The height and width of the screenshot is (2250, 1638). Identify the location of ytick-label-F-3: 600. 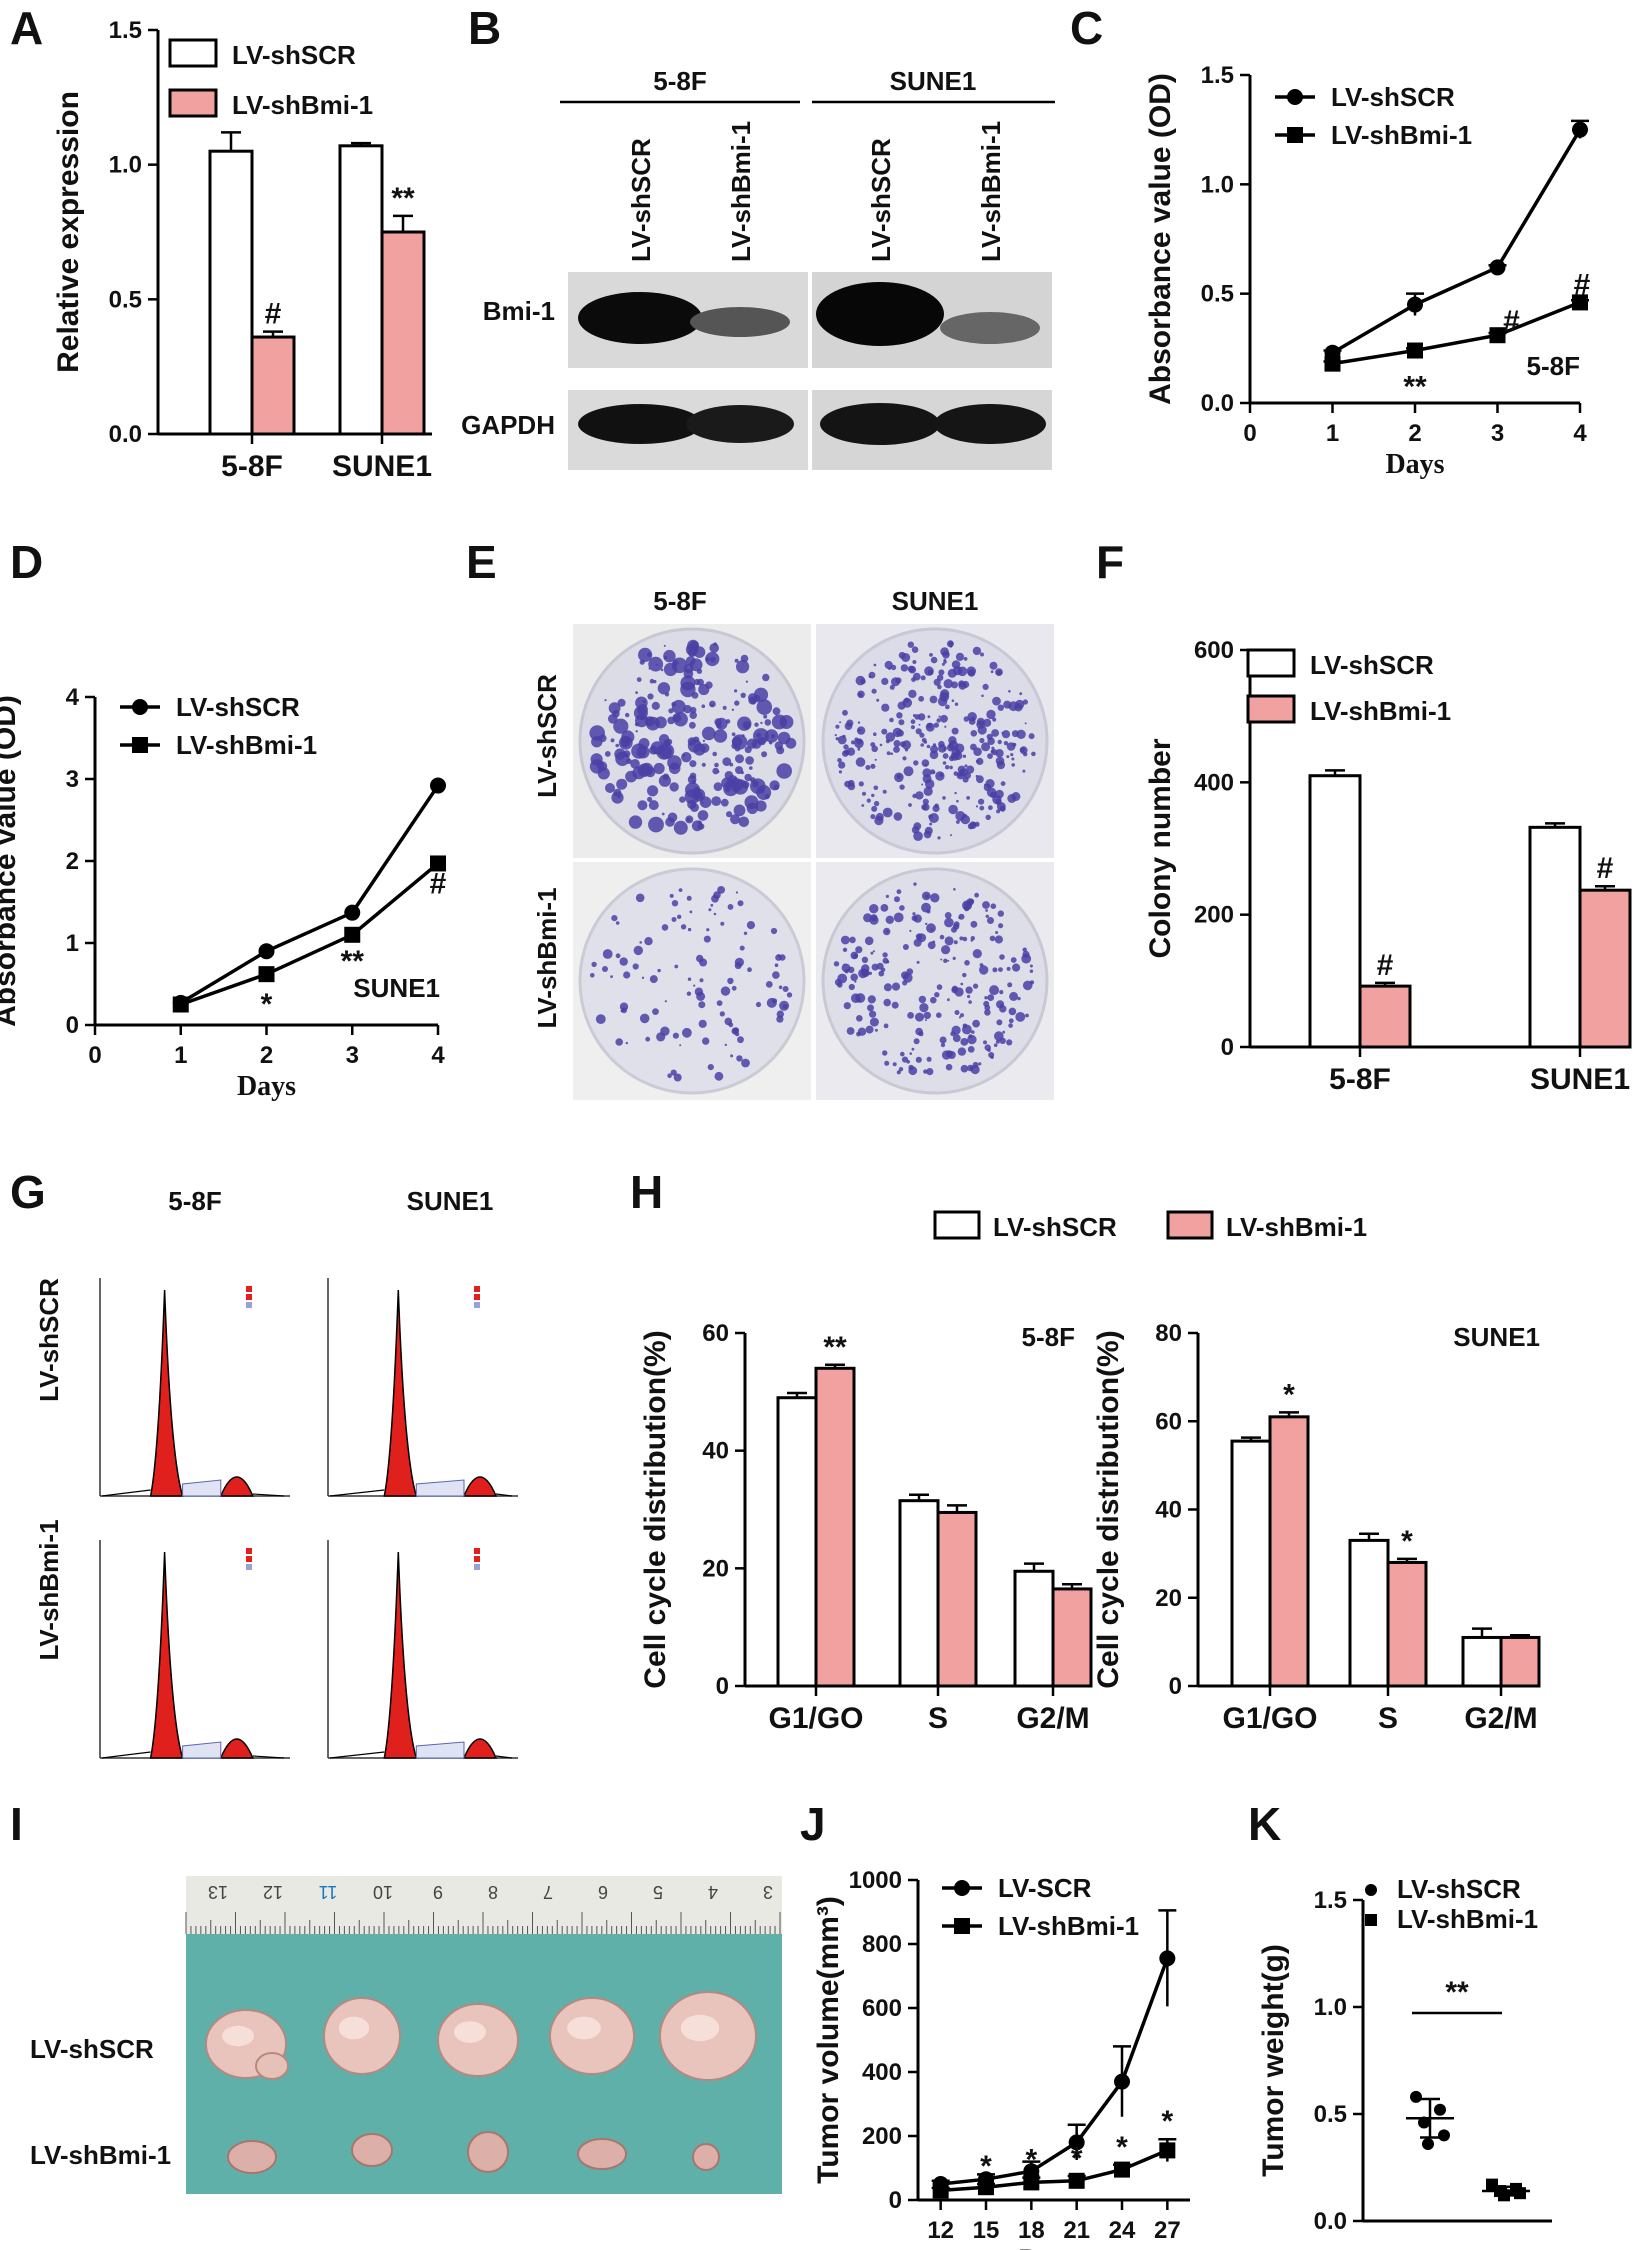
(1214, 650).